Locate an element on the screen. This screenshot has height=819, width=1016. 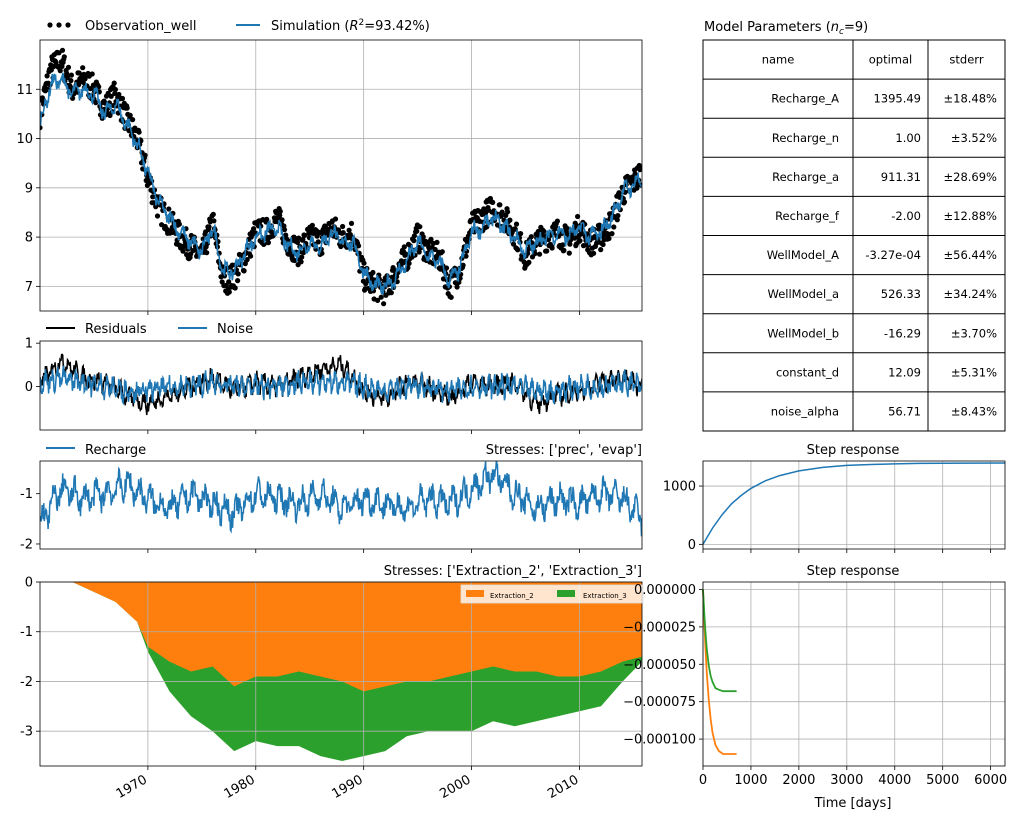
recharge-frame is located at coordinates (341, 505).